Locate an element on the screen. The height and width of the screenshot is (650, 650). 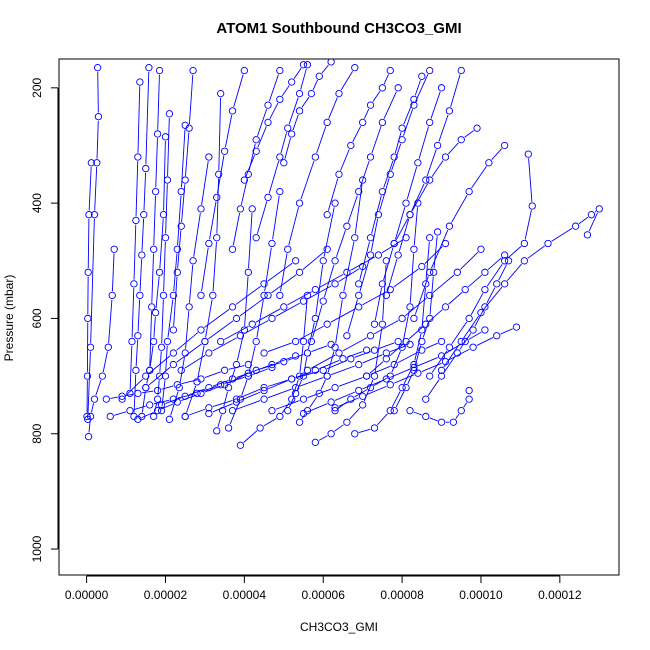
y-axis-label: Pressure (mbar) is located at coordinates (9, 318).